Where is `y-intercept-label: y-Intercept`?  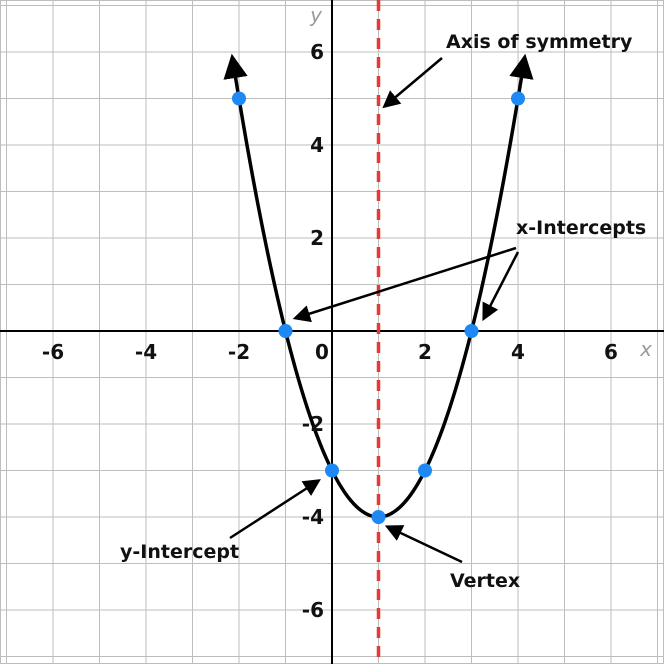
y-intercept-label: y-Intercept is located at coordinates (179, 552).